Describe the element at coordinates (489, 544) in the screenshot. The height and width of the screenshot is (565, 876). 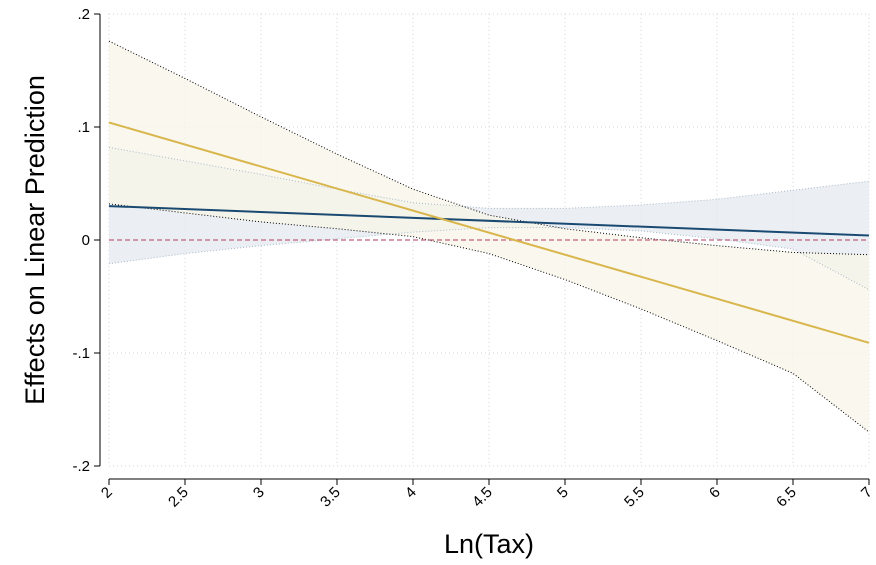
I see `x-axis-title: Ln(Tax)` at that location.